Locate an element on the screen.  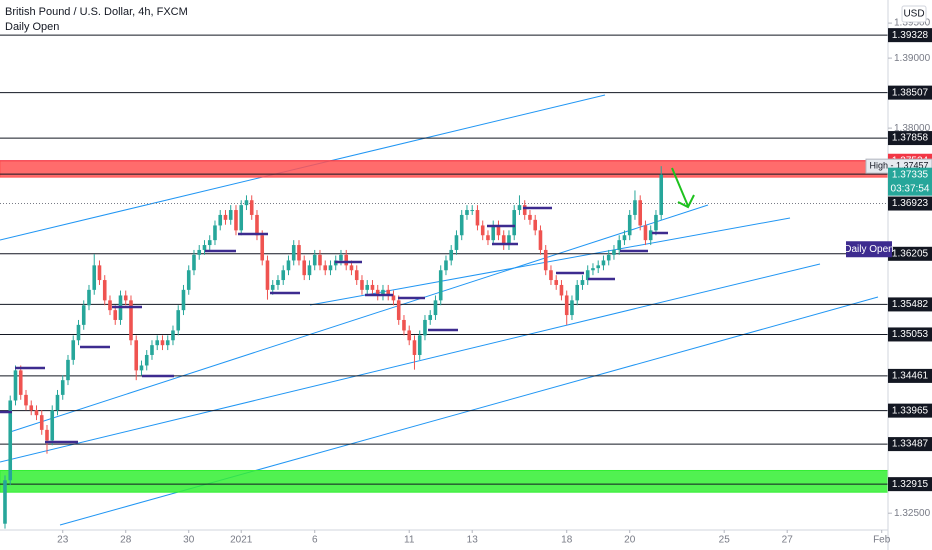
current-price-label: 1.37335 is located at coordinates (910, 174).